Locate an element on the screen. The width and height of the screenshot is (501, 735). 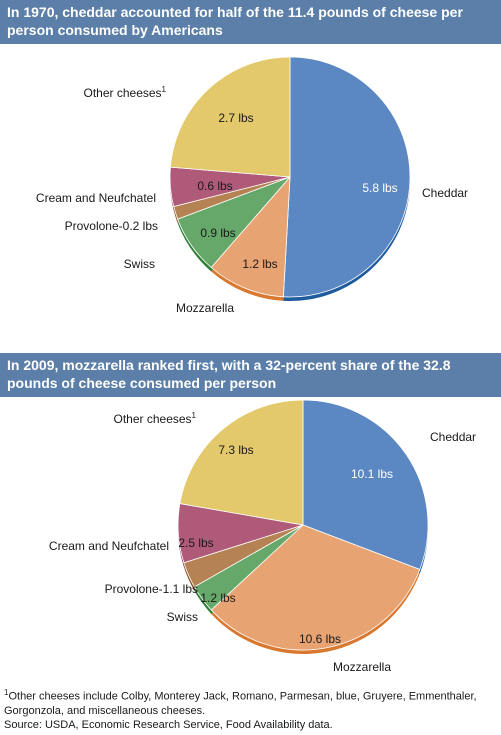
value-label-cheddar: 10.1 lbs is located at coordinates (372, 474).